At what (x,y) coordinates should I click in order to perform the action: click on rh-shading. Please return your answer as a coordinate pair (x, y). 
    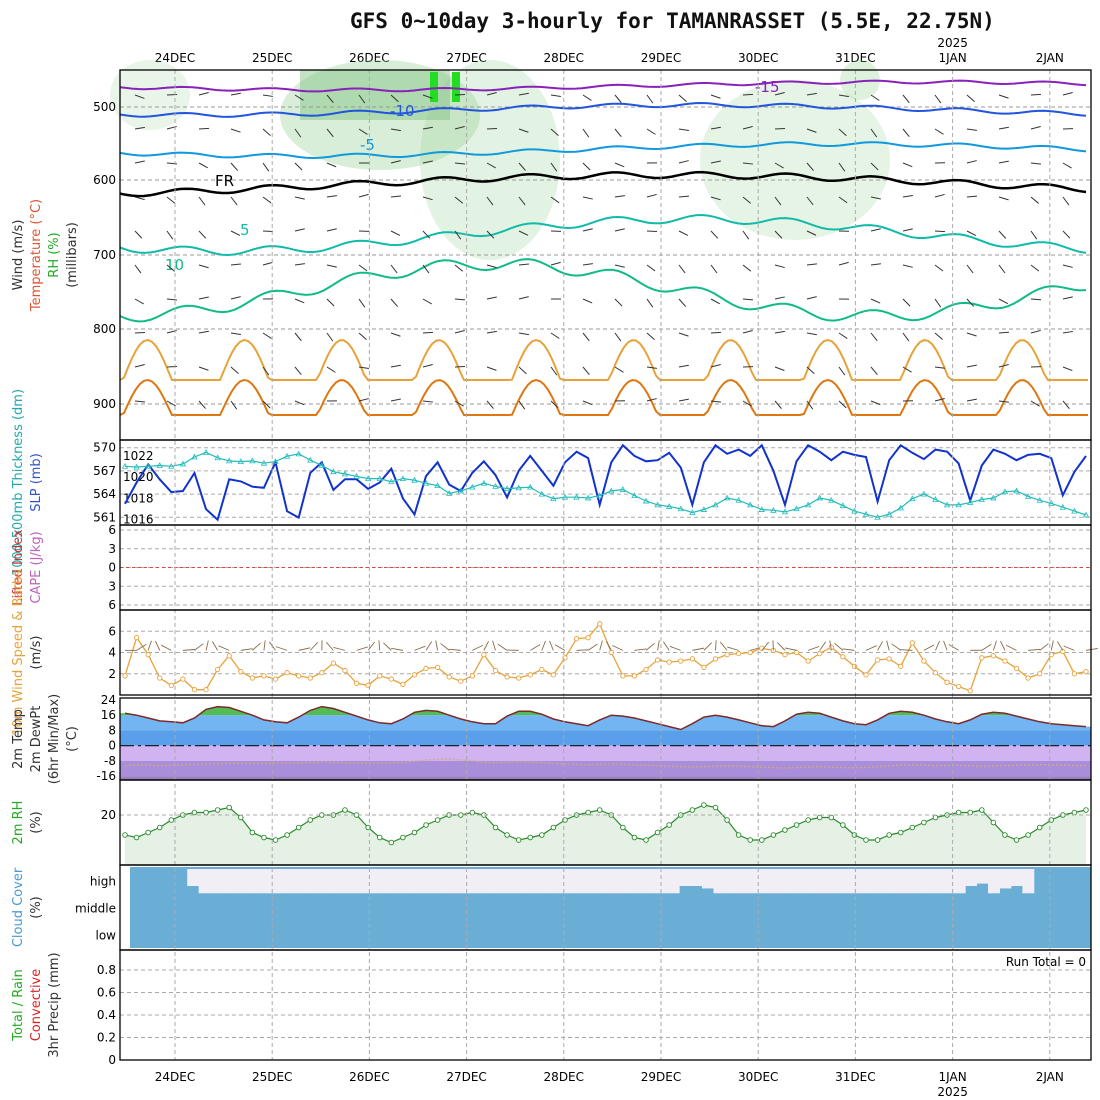
    Looking at the image, I should click on (500, 160).